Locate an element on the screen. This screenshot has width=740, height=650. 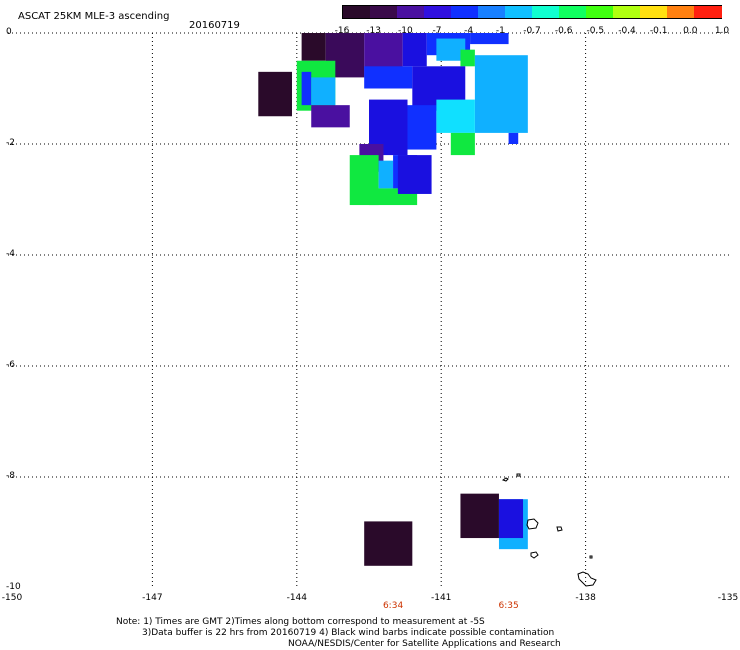
y-axis-label: -8 is located at coordinates (10, 476).